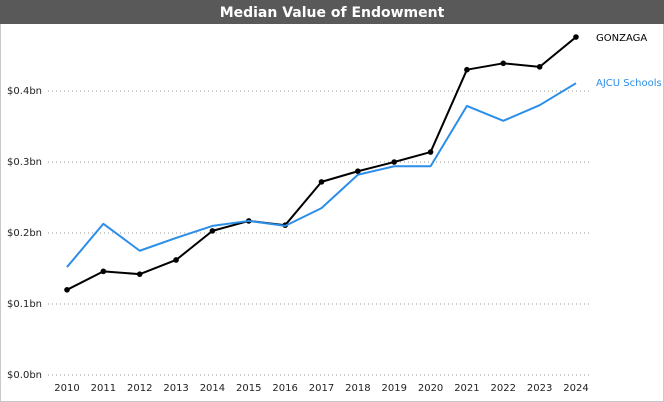  I want to click on x-tick-label: 2022, so click(503, 388).